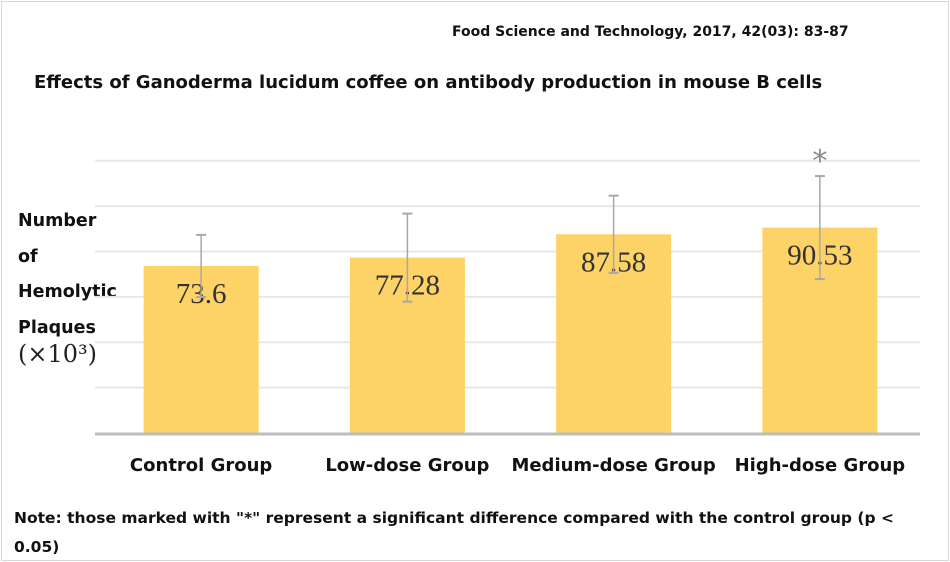 The height and width of the screenshot is (562, 950). What do you see at coordinates (57, 354) in the screenshot?
I see `y-axis-unit: (×10³)` at bounding box center [57, 354].